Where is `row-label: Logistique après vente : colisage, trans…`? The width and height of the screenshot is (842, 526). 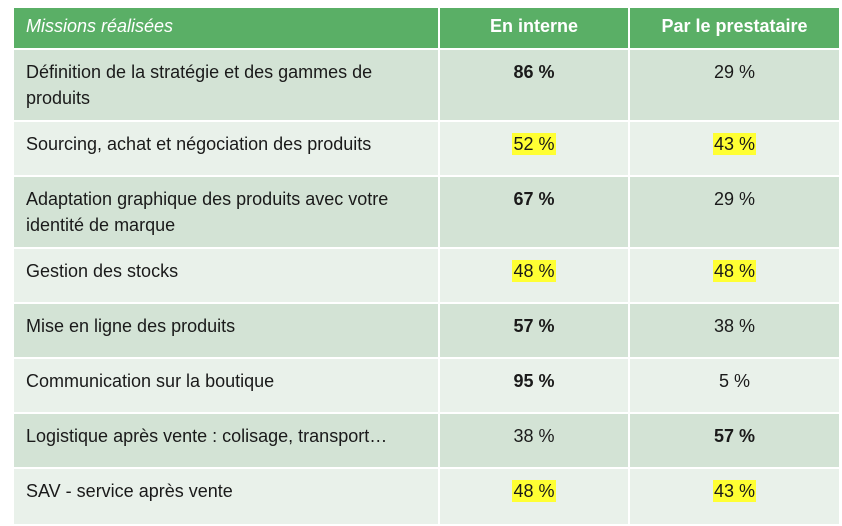
row-label: Logistique après vente : colisage, trans… is located at coordinates (226, 440).